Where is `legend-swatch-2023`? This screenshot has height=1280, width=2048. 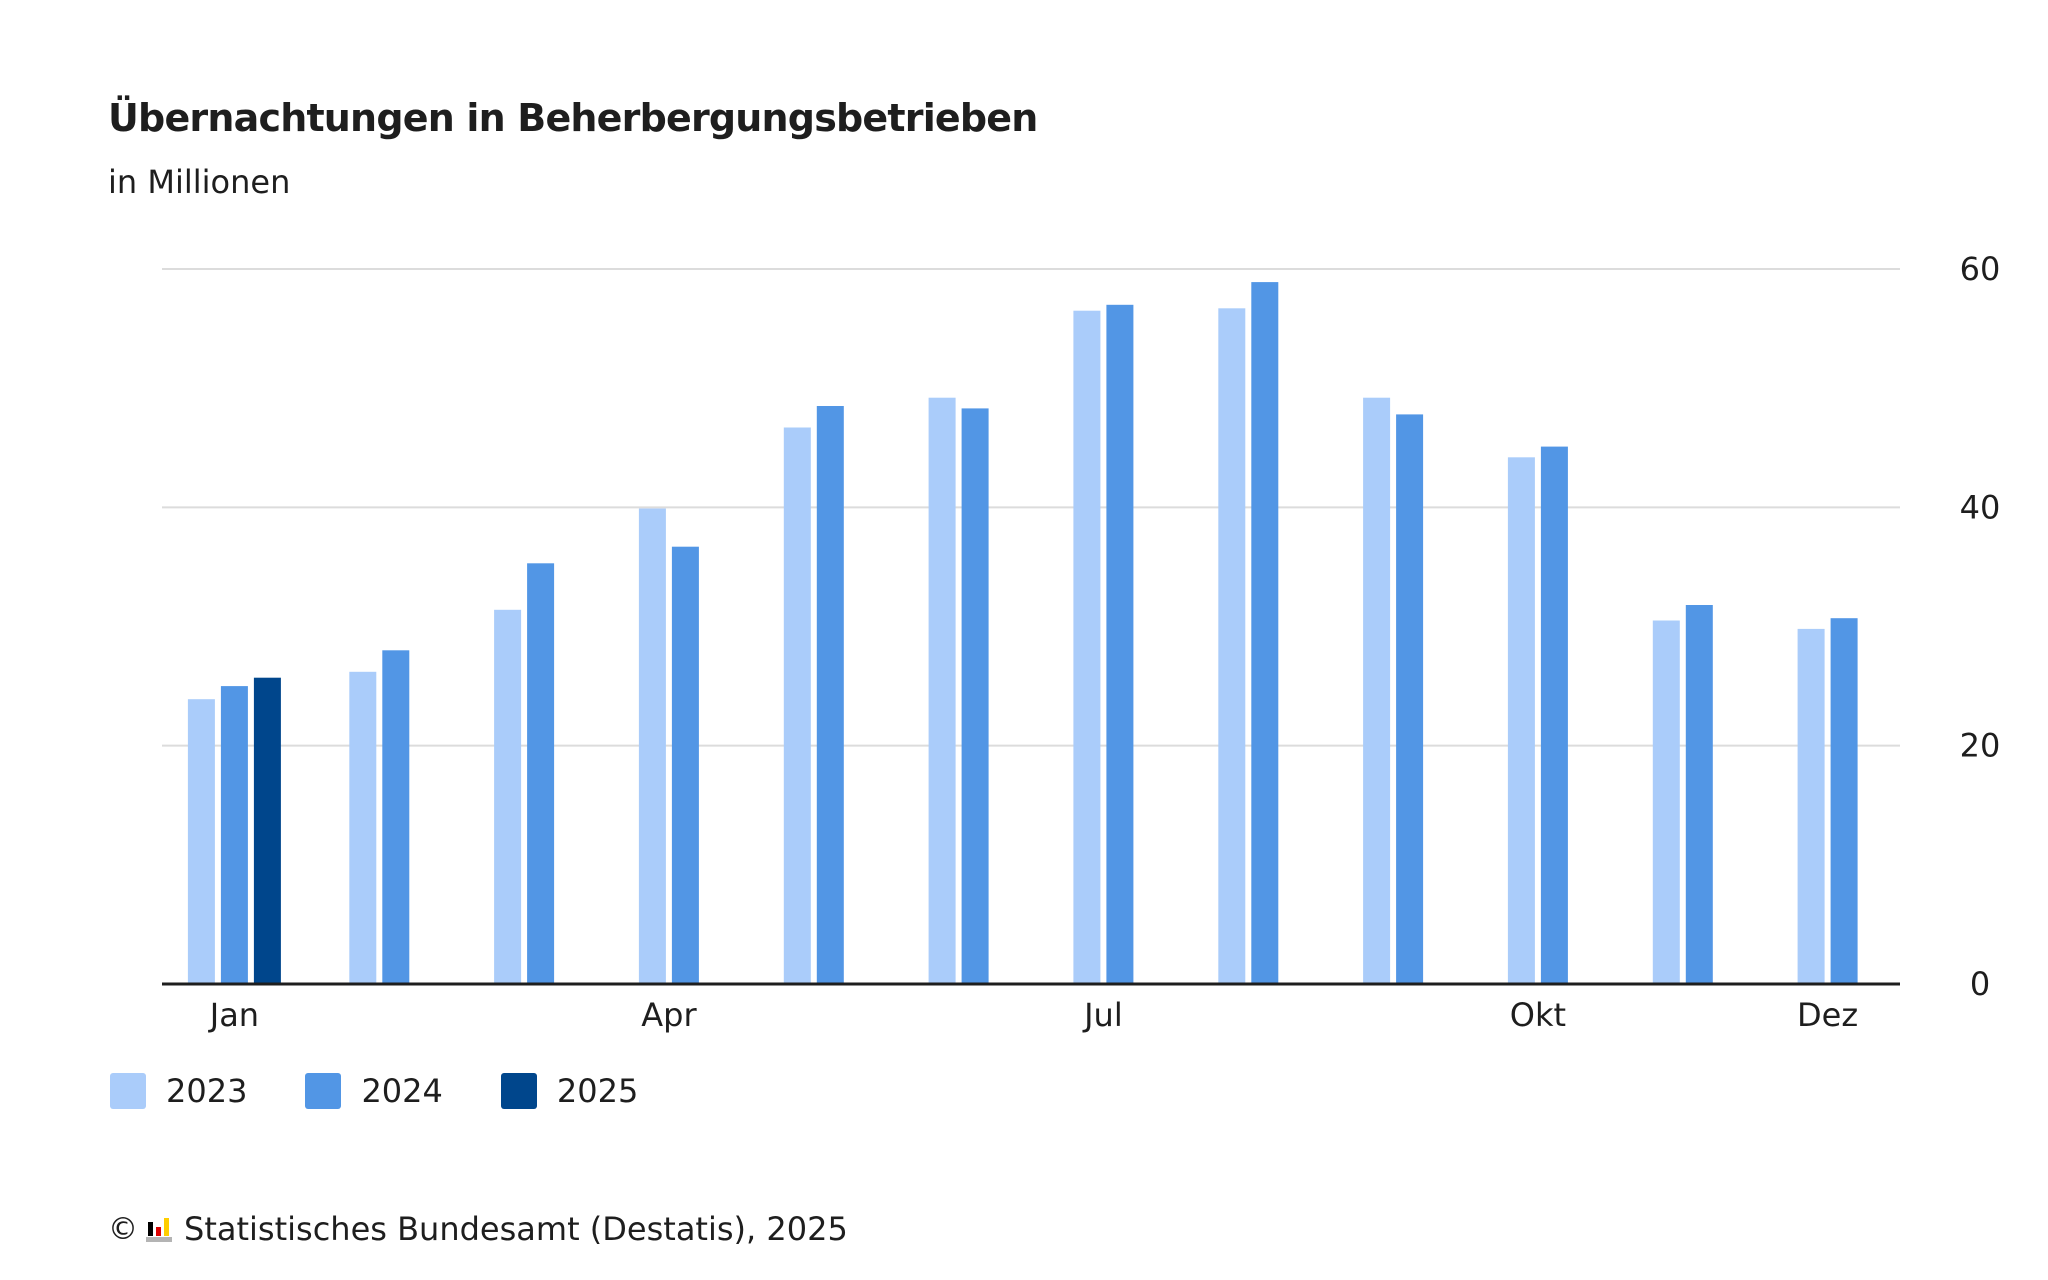
legend-swatch-2023 is located at coordinates (128, 1091).